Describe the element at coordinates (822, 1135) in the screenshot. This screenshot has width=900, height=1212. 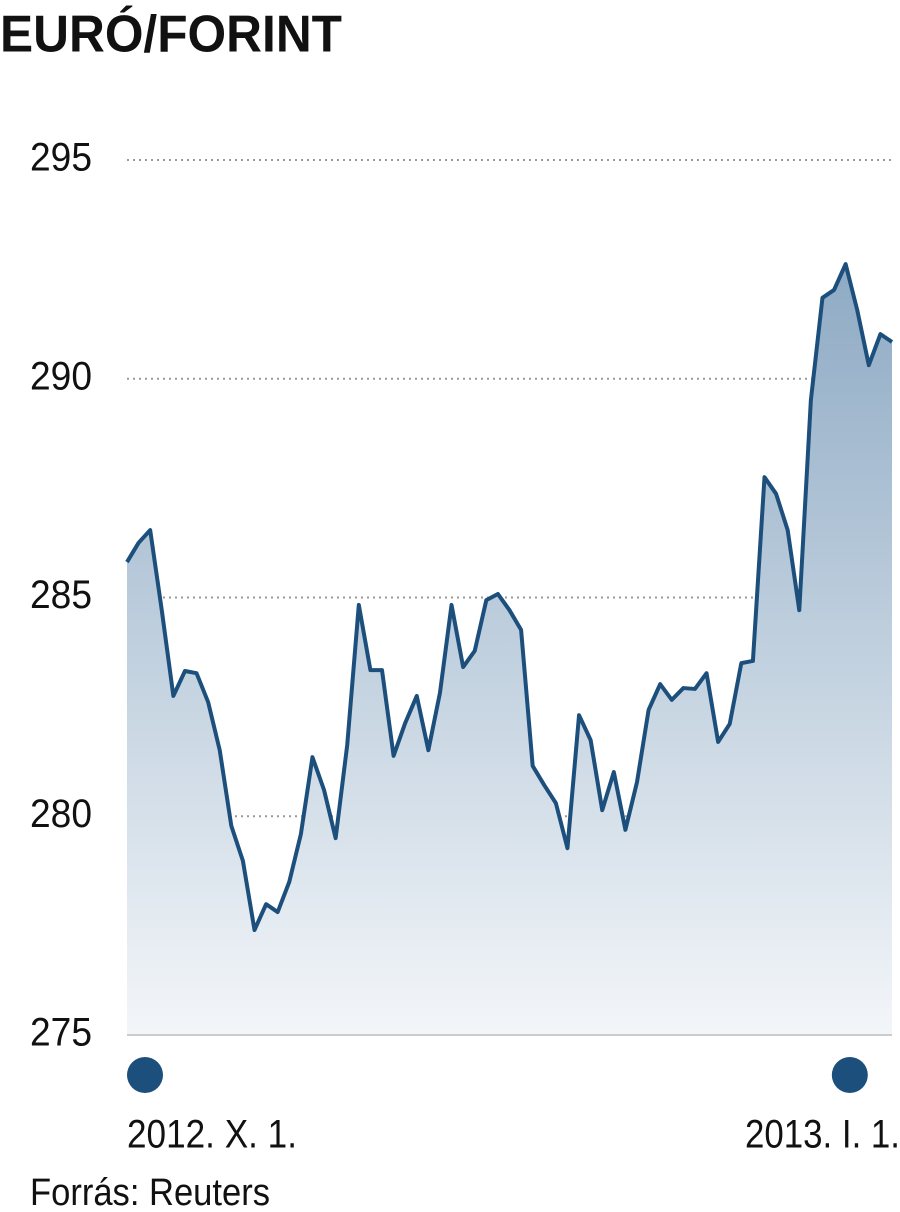
I see `x-tick-label: 2013. I. 1.` at that location.